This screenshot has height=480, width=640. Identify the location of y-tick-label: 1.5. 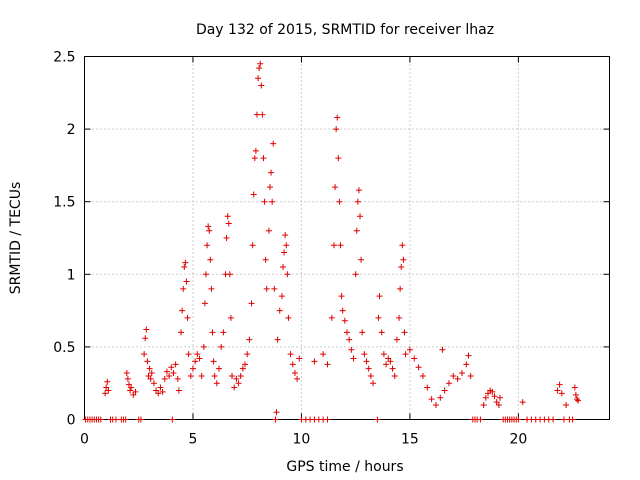
(64, 203).